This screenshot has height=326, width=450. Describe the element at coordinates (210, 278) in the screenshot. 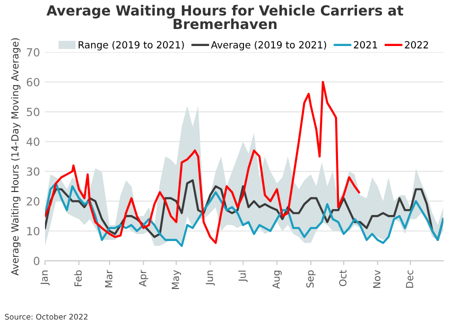

I see `x-tick-label: Jun` at that location.